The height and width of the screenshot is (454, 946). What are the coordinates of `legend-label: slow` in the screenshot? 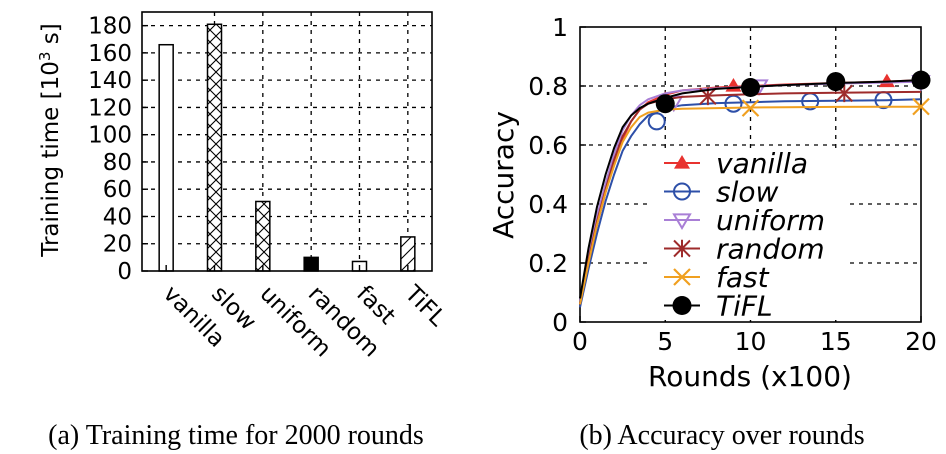 It's located at (747, 192).